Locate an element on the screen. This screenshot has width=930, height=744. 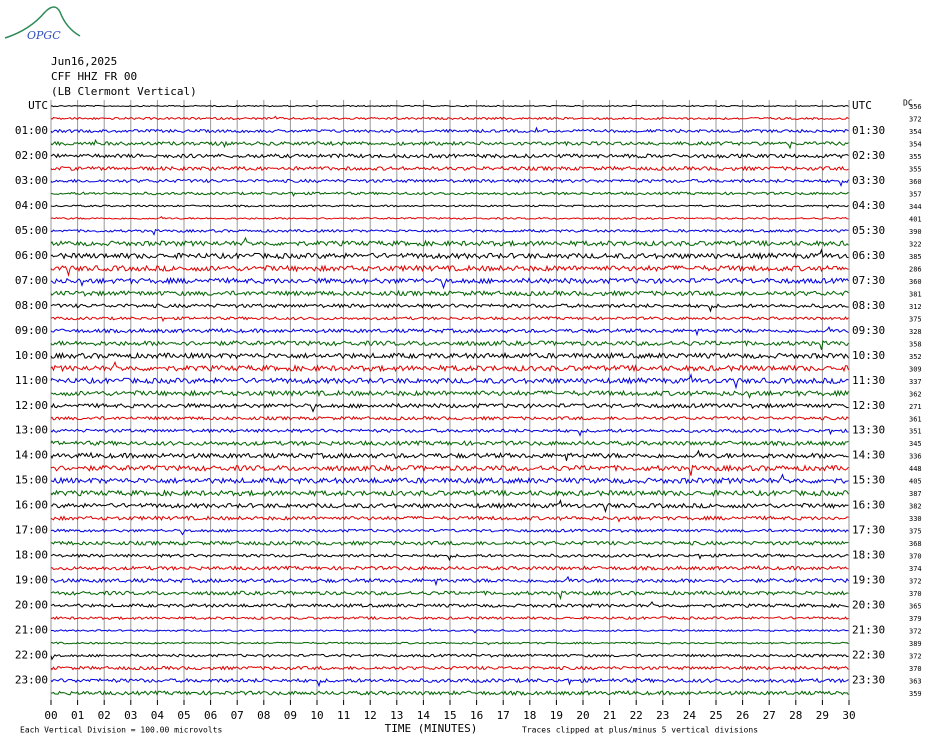
x-tick-label: 16 is located at coordinates (476, 715).